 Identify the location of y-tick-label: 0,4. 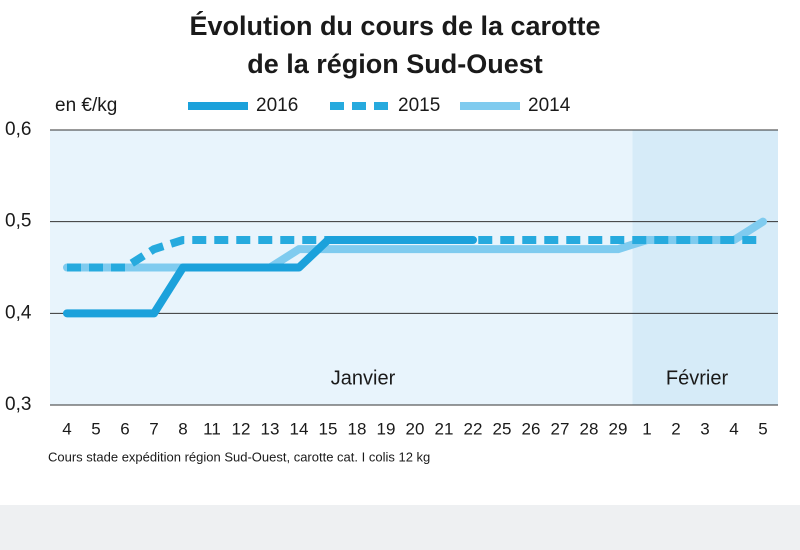
(18, 312).